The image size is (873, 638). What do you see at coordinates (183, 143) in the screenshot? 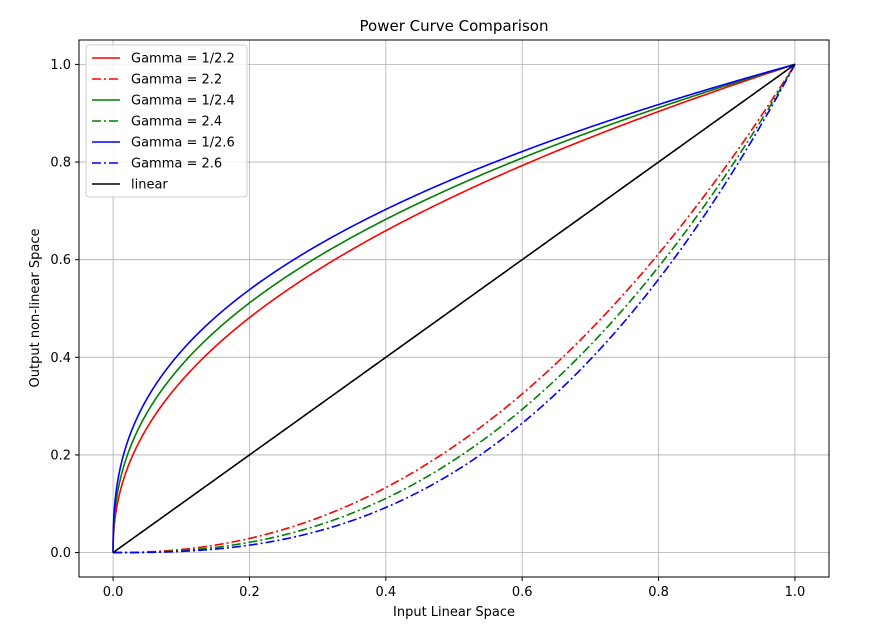
I see `legend-label-5: Gamma = 1/2.6` at bounding box center [183, 143].